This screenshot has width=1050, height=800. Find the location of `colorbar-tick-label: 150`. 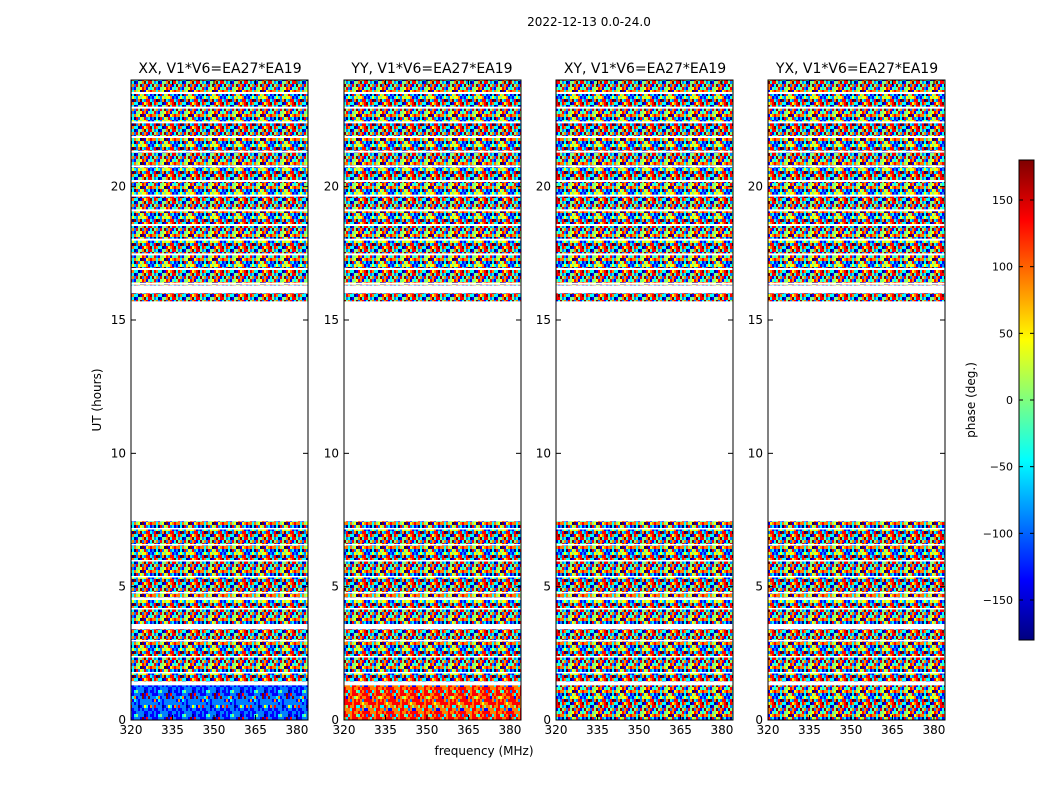

colorbar-tick-label: 150 is located at coordinates (1002, 200).